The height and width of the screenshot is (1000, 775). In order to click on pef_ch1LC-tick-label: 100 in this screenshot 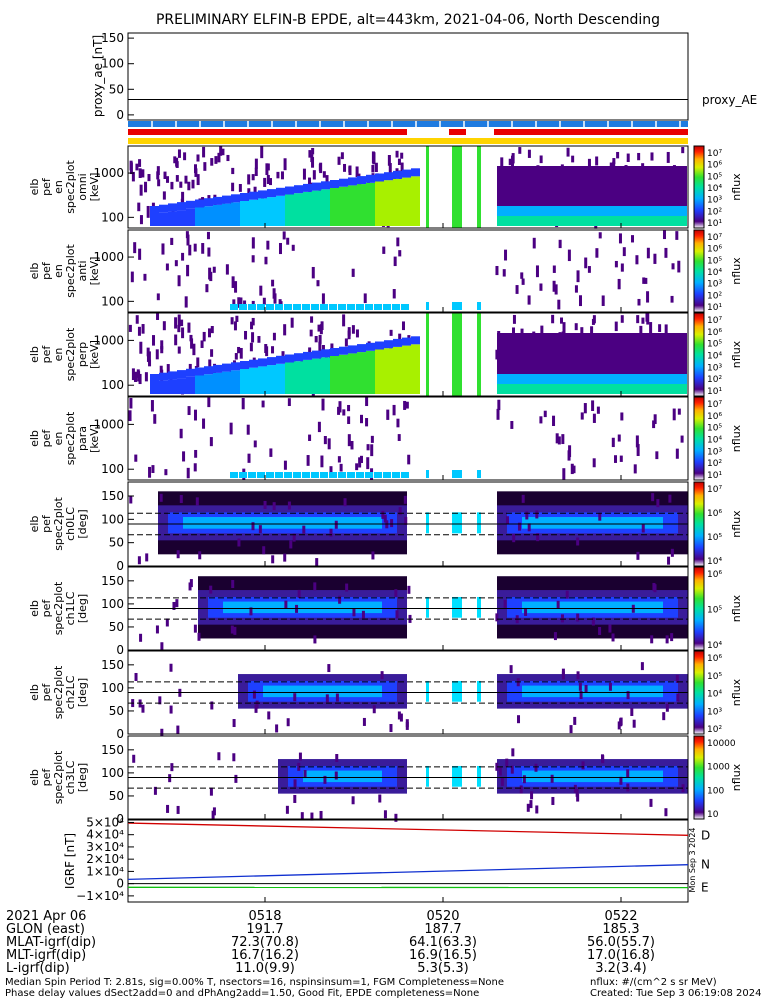, I will do `click(112, 604)`.